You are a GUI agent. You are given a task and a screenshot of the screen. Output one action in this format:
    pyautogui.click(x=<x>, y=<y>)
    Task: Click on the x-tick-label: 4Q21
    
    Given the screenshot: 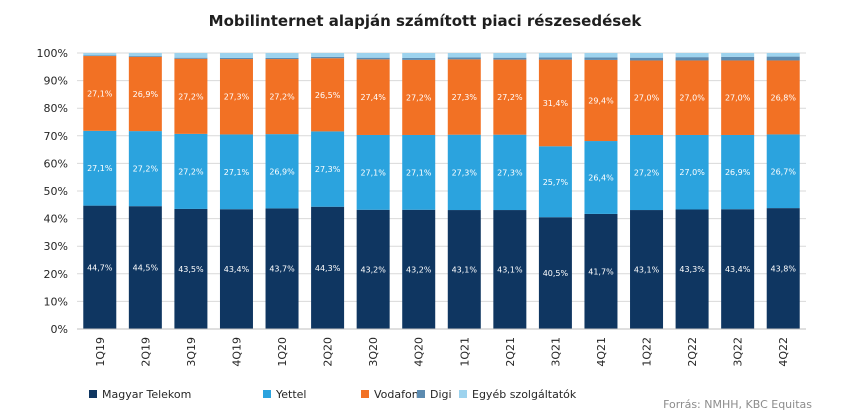 What is the action you would take?
    pyautogui.click(x=601, y=352)
    